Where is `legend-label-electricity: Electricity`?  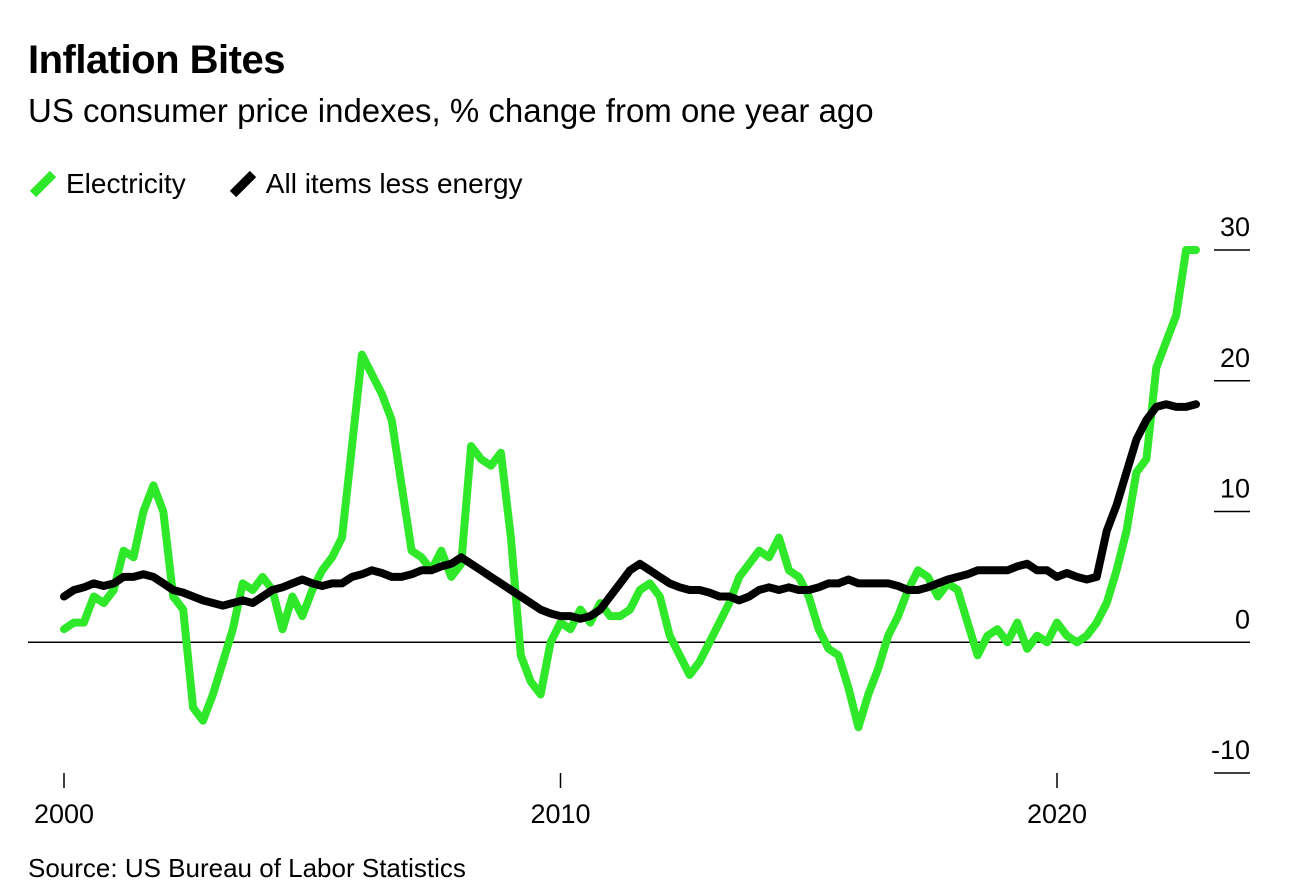
legend-label-electricity: Electricity is located at coordinates (126, 183).